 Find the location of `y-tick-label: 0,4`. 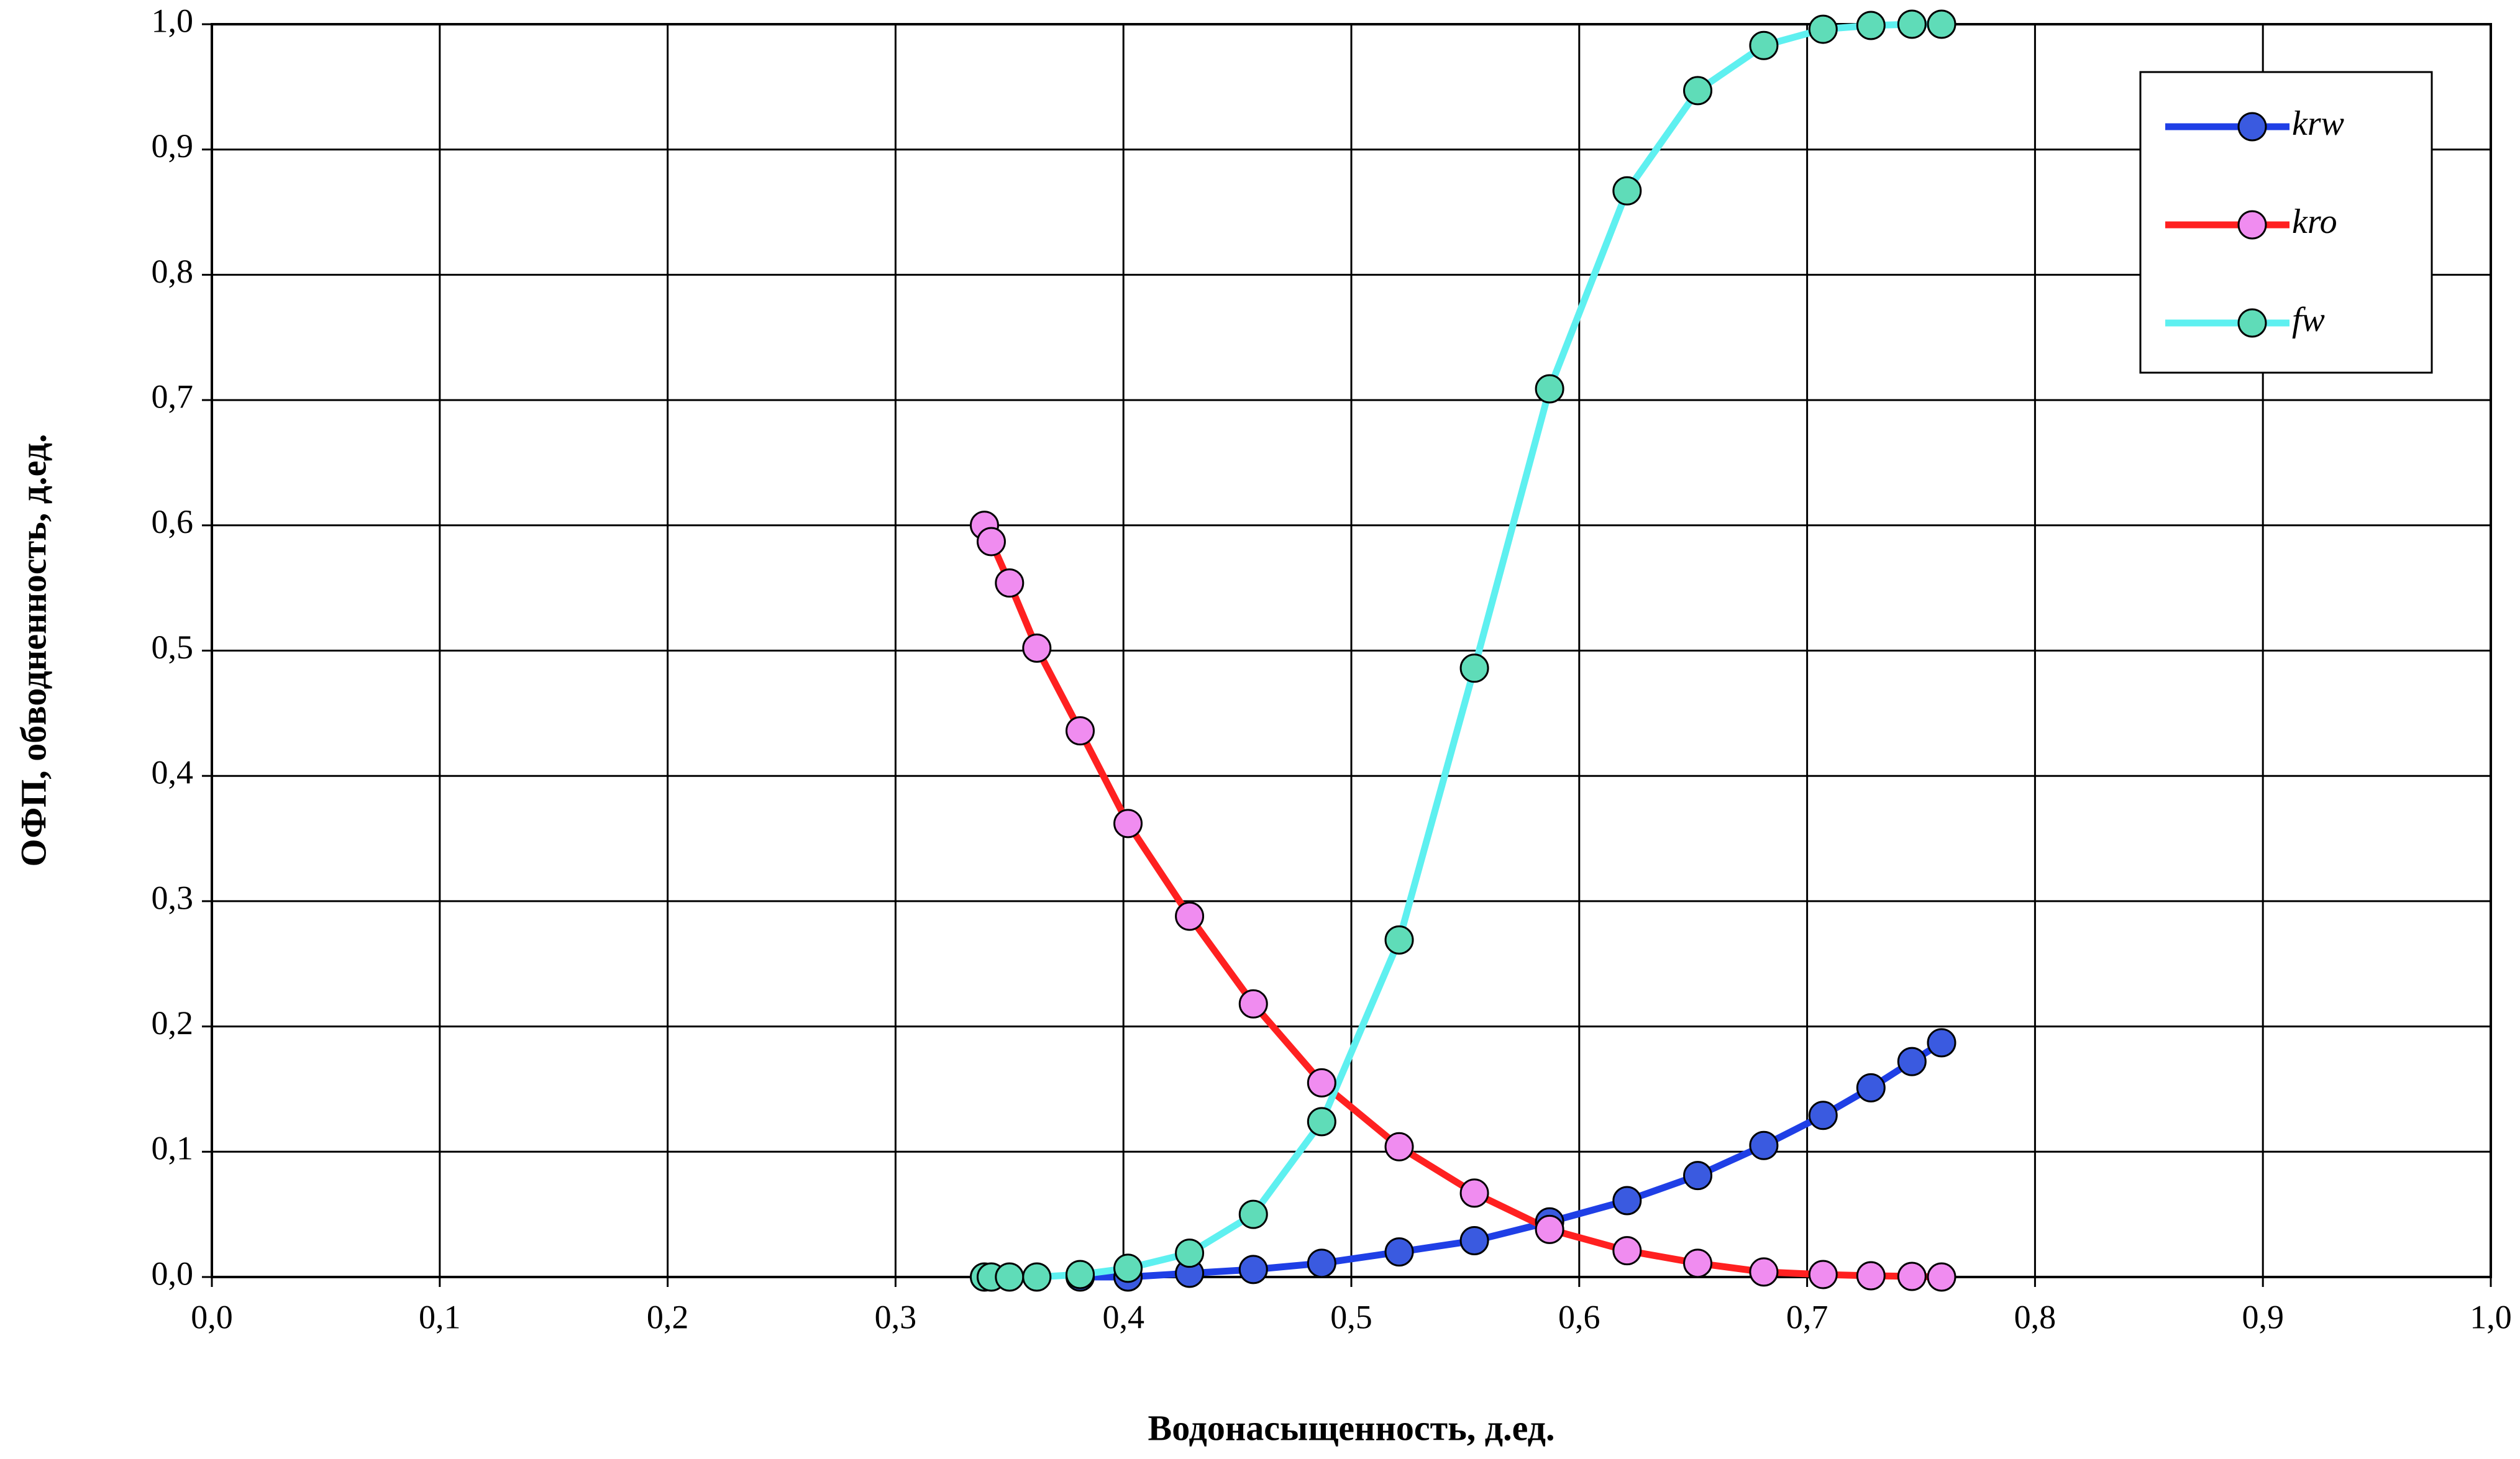

y-tick-label: 0,4 is located at coordinates (173, 772).